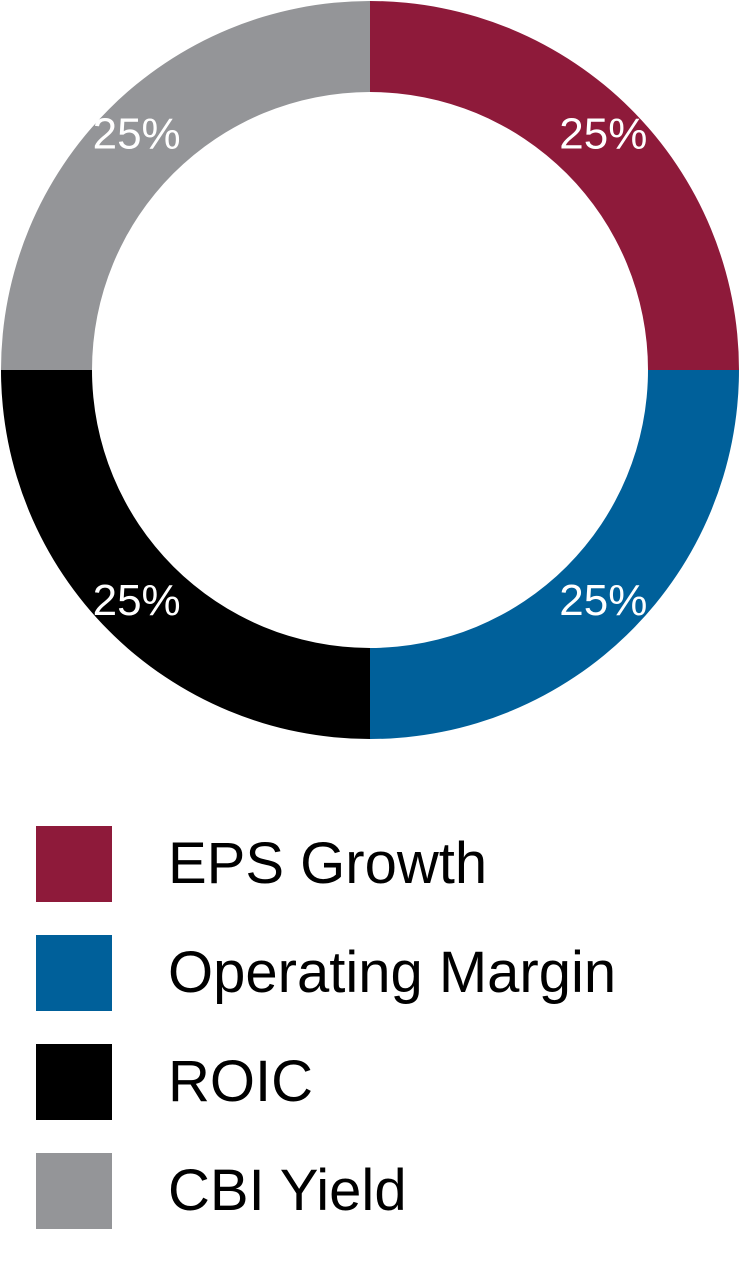  I want to click on legend-swatch-cbi-yield, so click(74, 1191).